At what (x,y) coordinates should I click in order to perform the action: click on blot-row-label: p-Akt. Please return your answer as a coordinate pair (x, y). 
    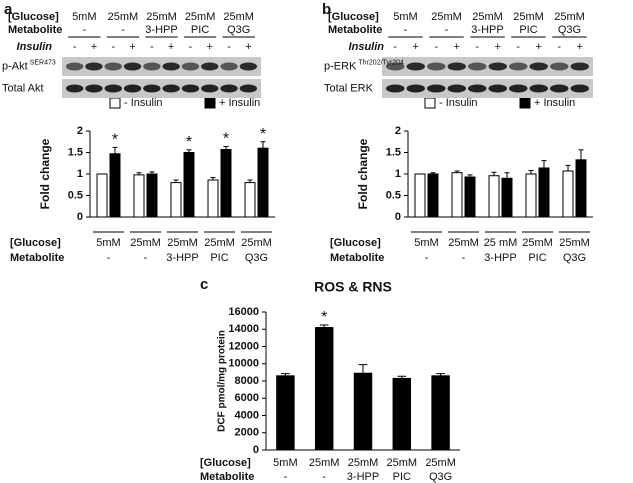
    Looking at the image, I should click on (15, 66).